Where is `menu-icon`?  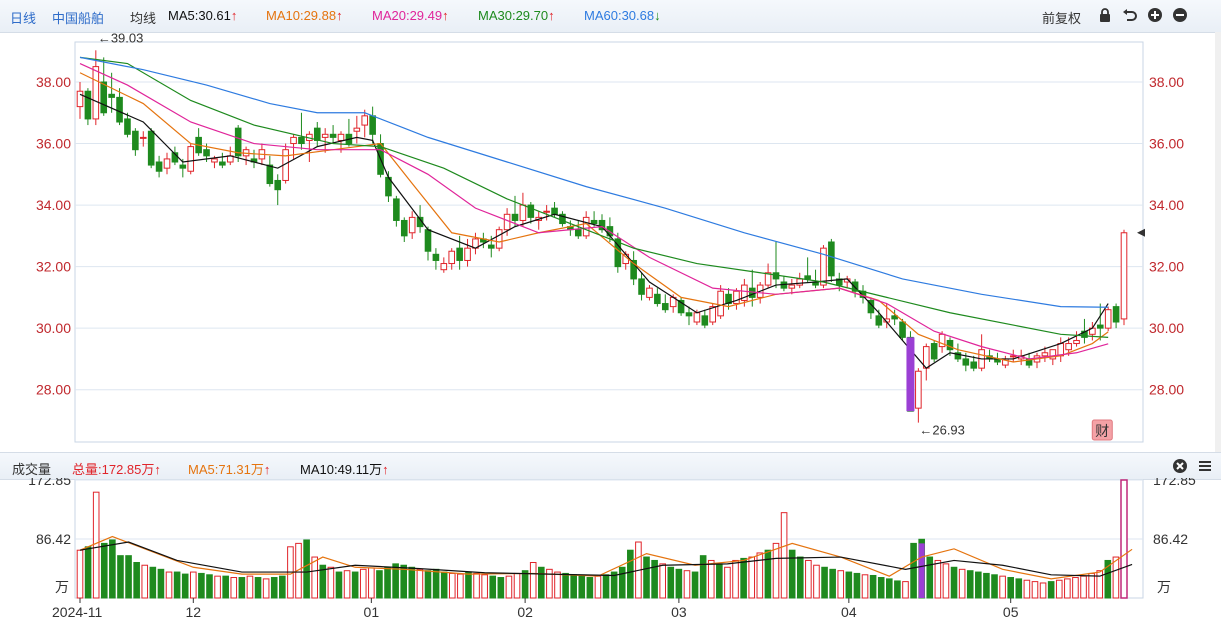 menu-icon is located at coordinates (1205, 466).